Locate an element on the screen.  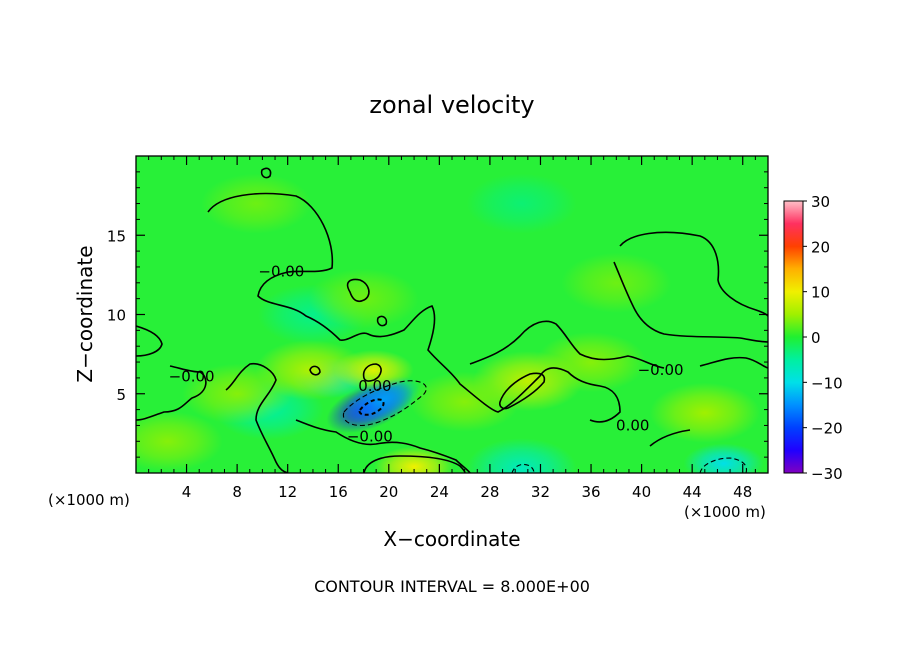
colorbar-tick-label: 30 is located at coordinates (820, 202).